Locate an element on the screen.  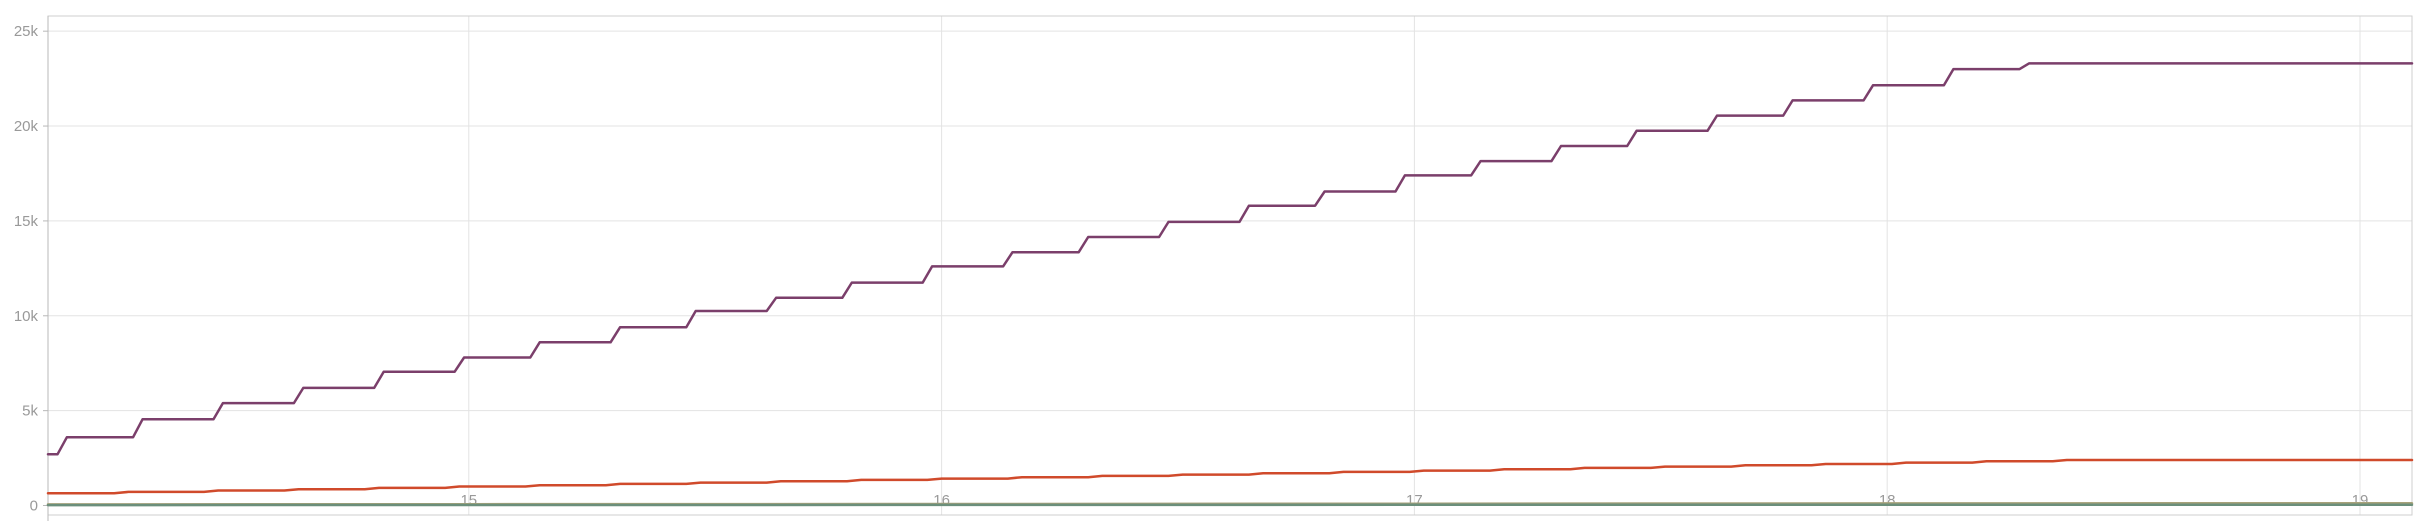
x-tick-label: 17 is located at coordinates (1414, 500).